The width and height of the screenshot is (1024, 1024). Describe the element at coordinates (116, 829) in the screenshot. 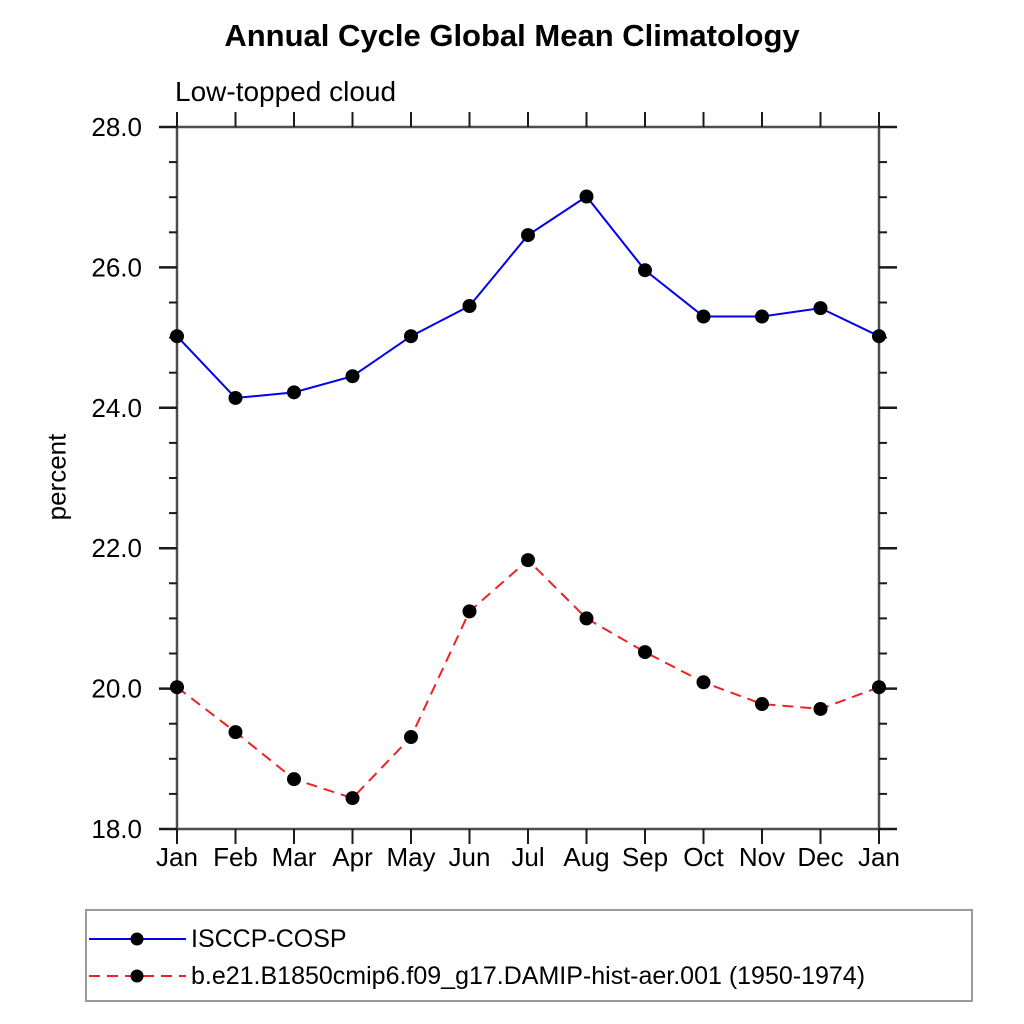

I see `y-tick-label: 18.0` at that location.